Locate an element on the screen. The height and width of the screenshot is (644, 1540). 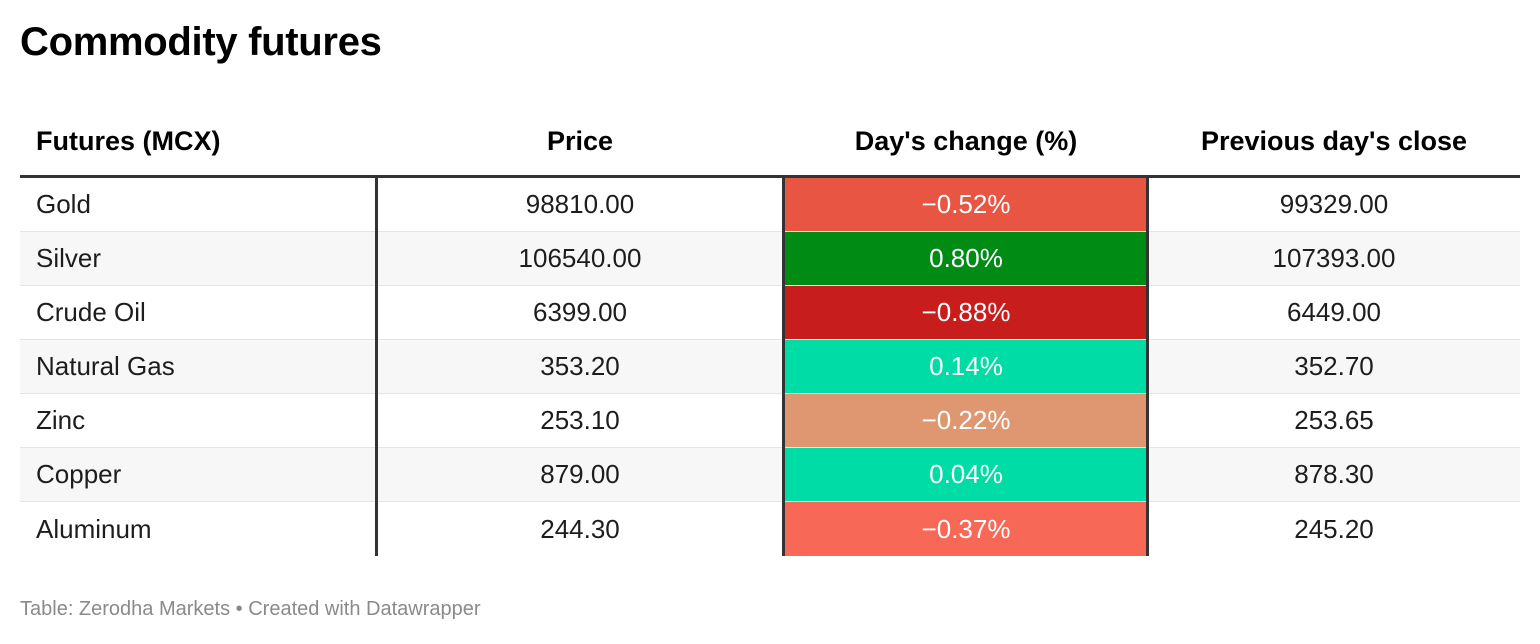
commodity-name-cell: Crude Oil is located at coordinates (91, 312).